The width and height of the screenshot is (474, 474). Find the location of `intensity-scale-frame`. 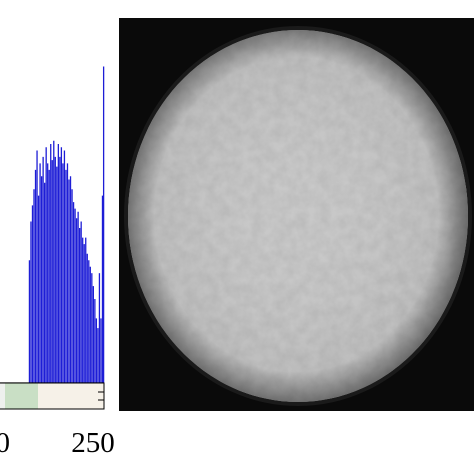

intensity-scale-frame is located at coordinates (52, 396).